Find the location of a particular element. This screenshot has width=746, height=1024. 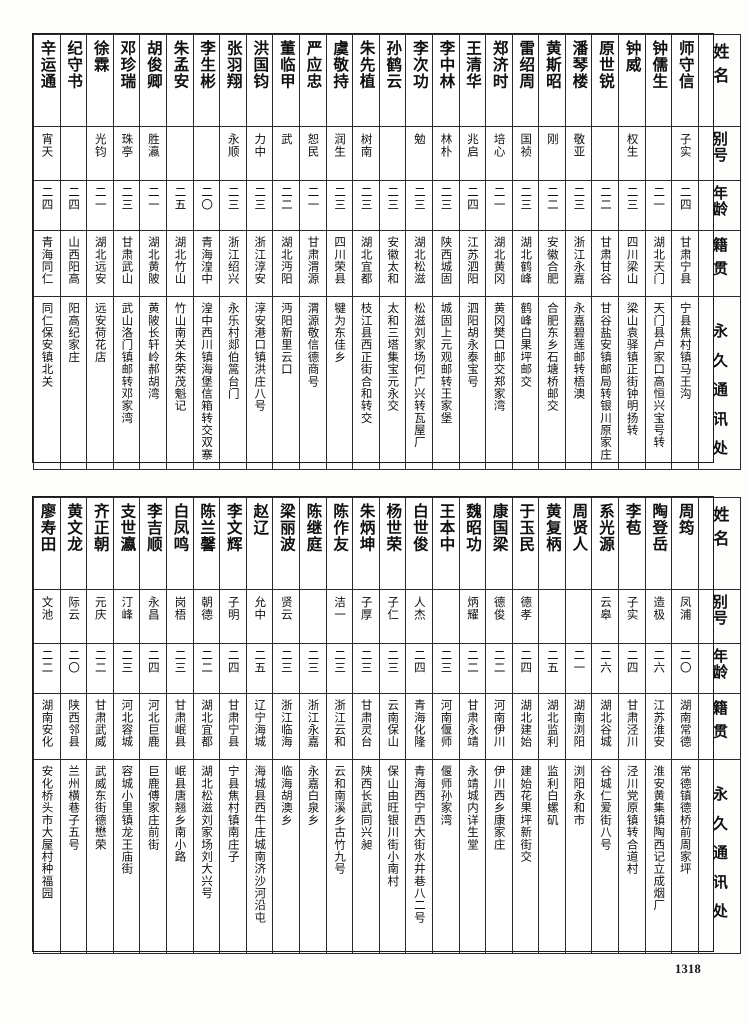

cell-name: 严应忠 is located at coordinates (312, 80).